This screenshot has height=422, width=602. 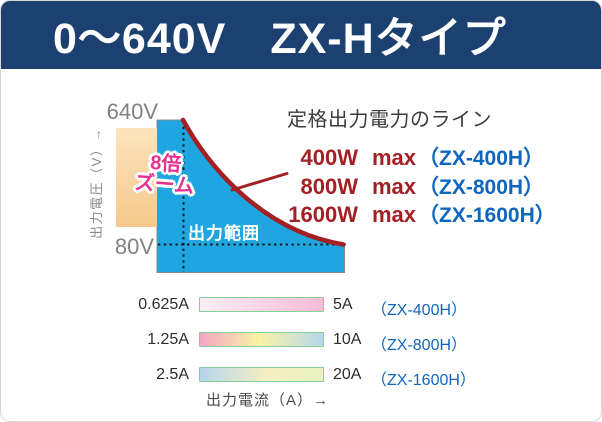 I want to click on current-max-label: 20A, so click(x=347, y=374).